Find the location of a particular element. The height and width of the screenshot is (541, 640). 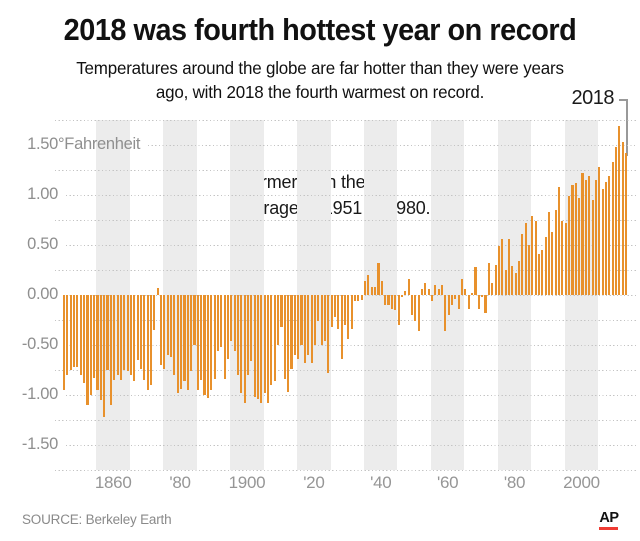

x-axis-label: '20 is located at coordinates (314, 482).